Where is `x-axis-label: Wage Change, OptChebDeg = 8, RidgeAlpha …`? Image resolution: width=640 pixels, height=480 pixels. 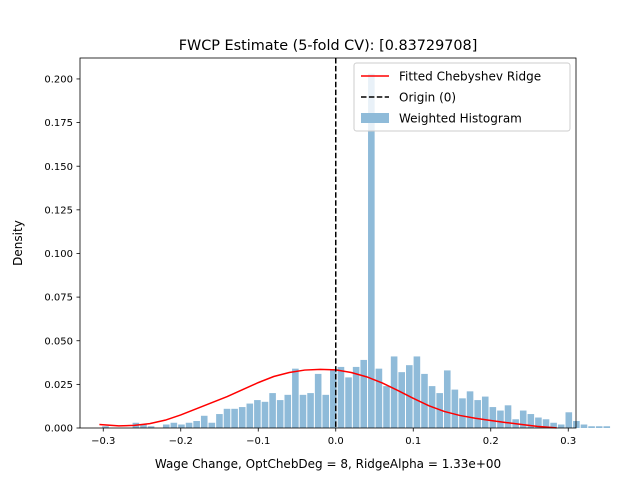
x-axis-label: Wage Change, OptChebDeg = 8, RidgeAlpha … is located at coordinates (328, 464).